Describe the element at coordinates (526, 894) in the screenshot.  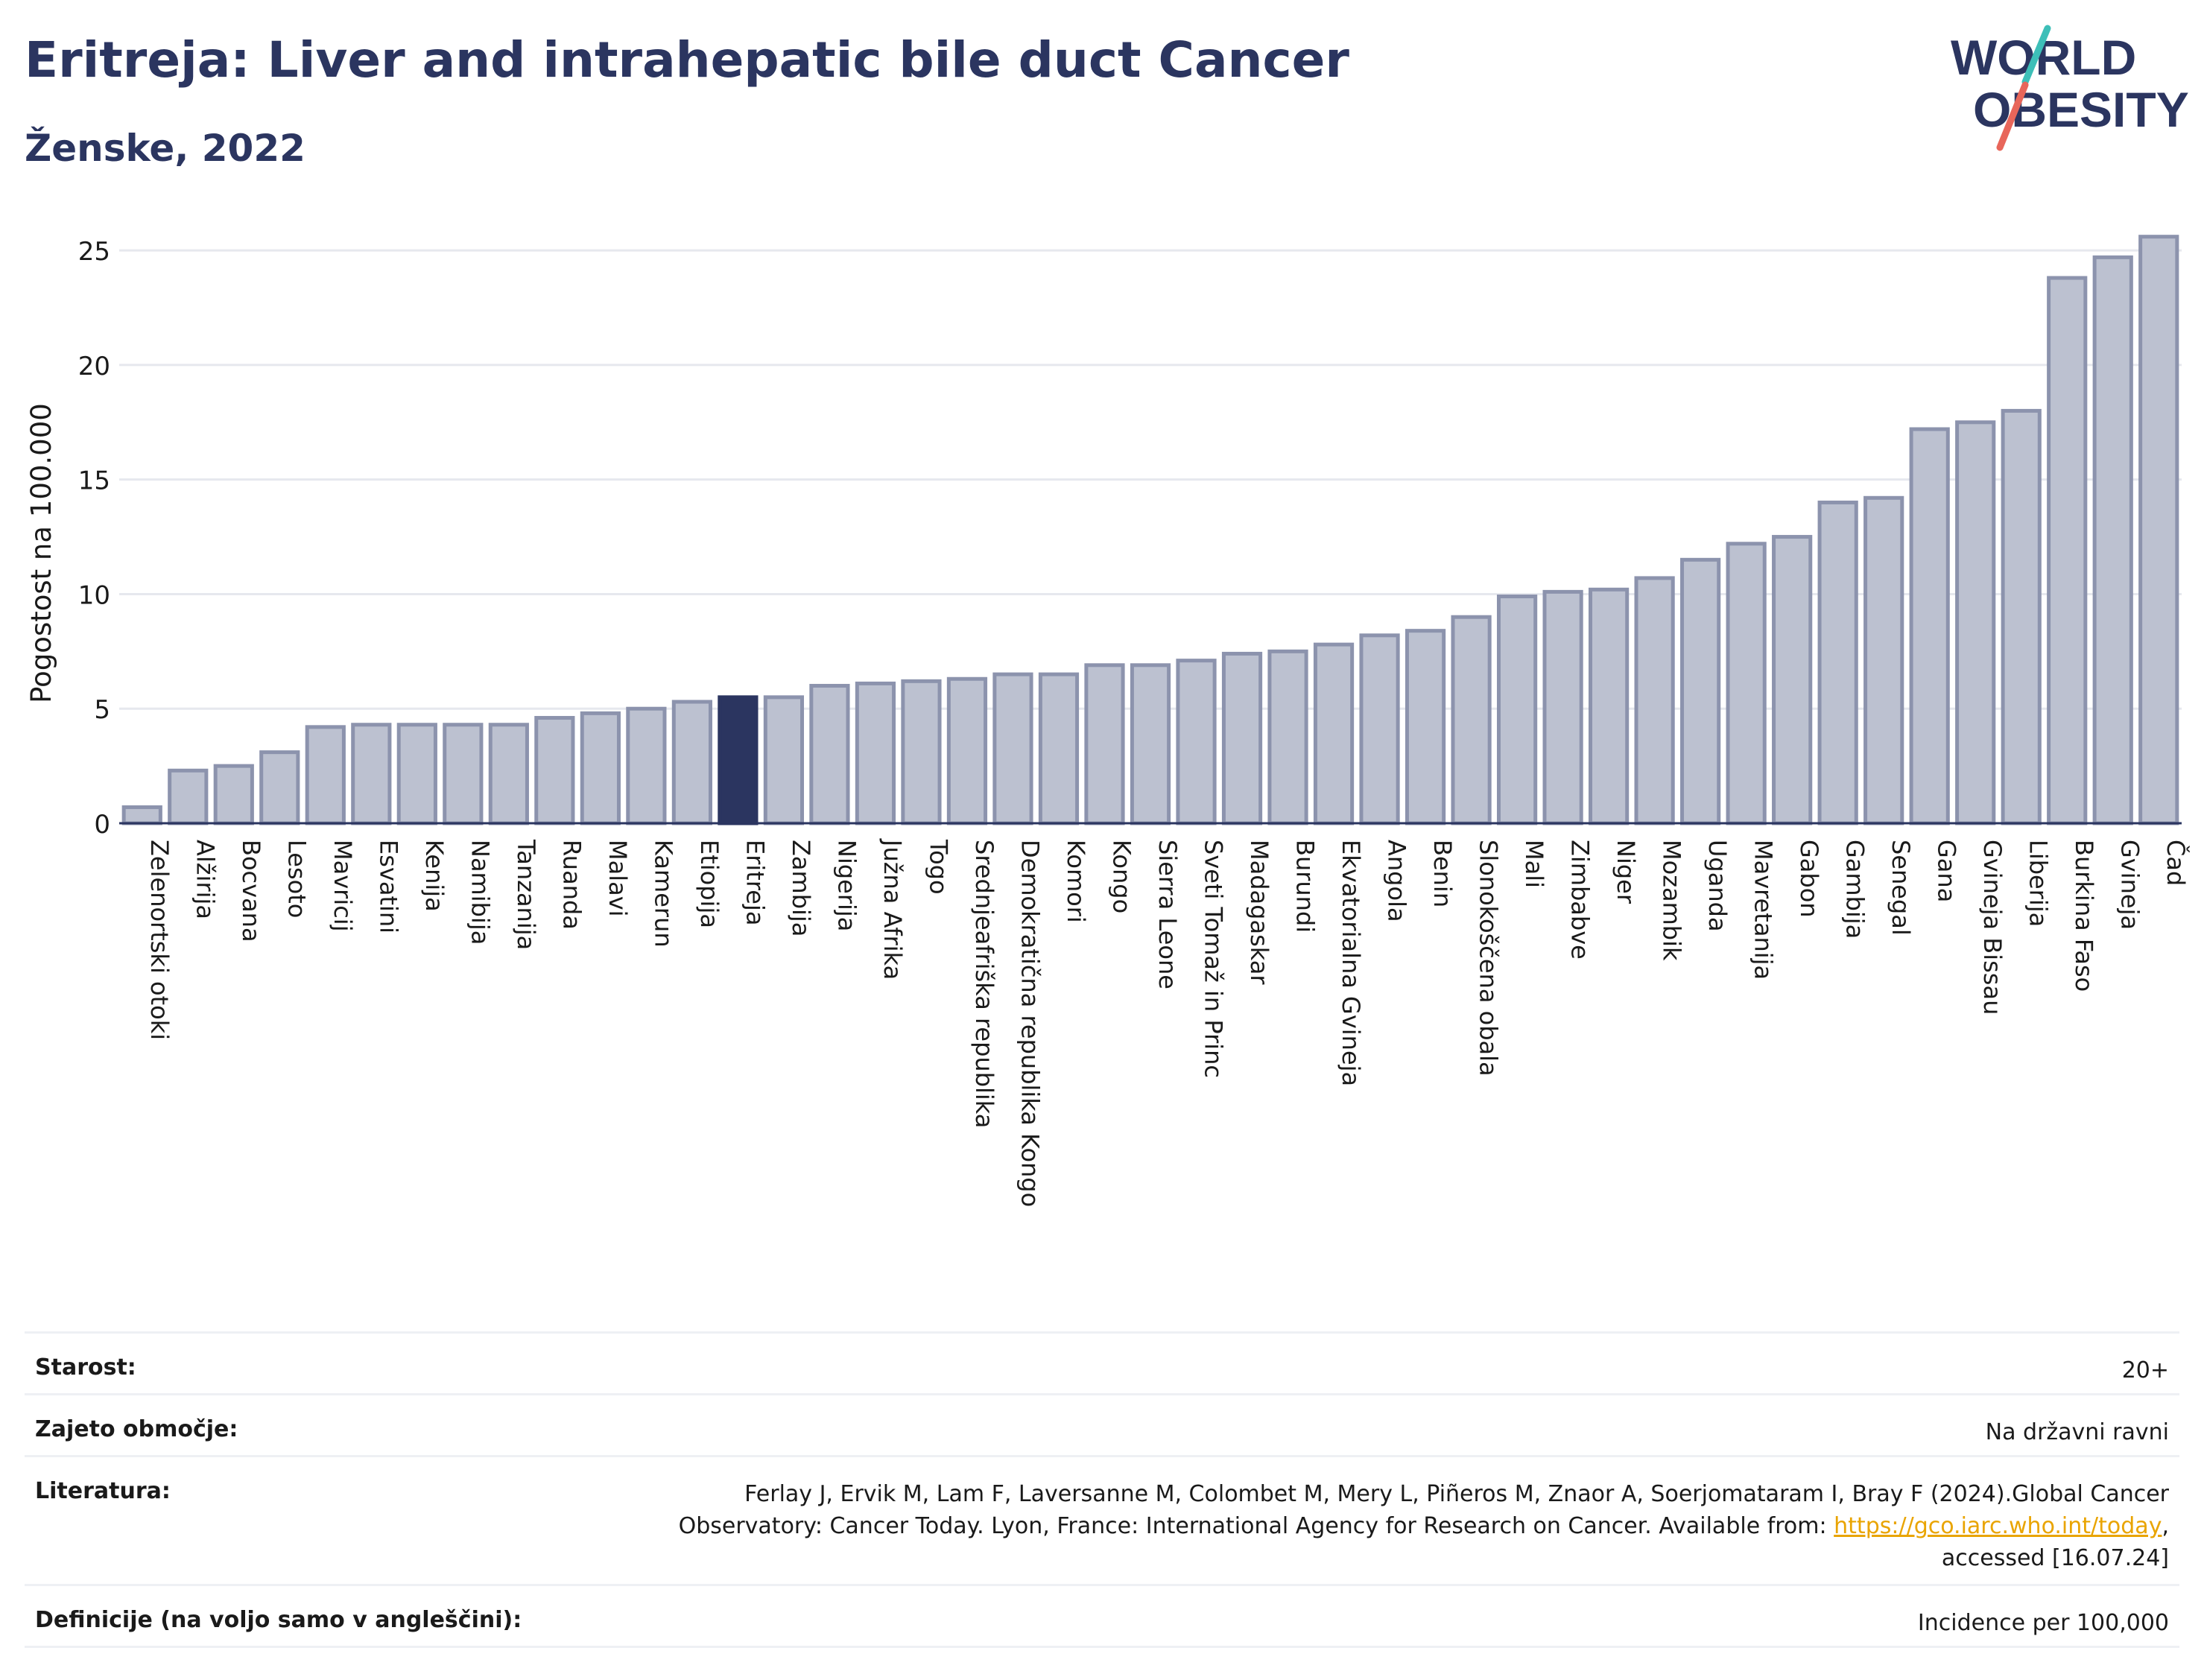
I see `x-tick-label: Tanzanija` at that location.